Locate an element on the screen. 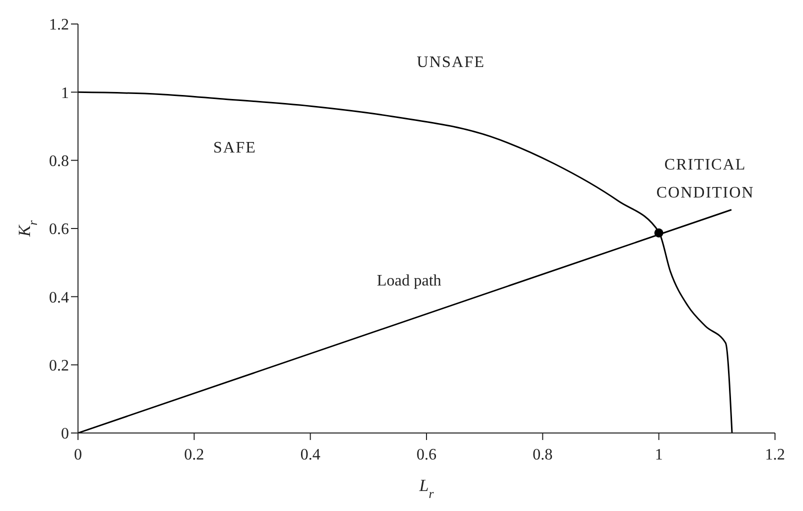  x-tick-label: 0.6 is located at coordinates (426, 455).